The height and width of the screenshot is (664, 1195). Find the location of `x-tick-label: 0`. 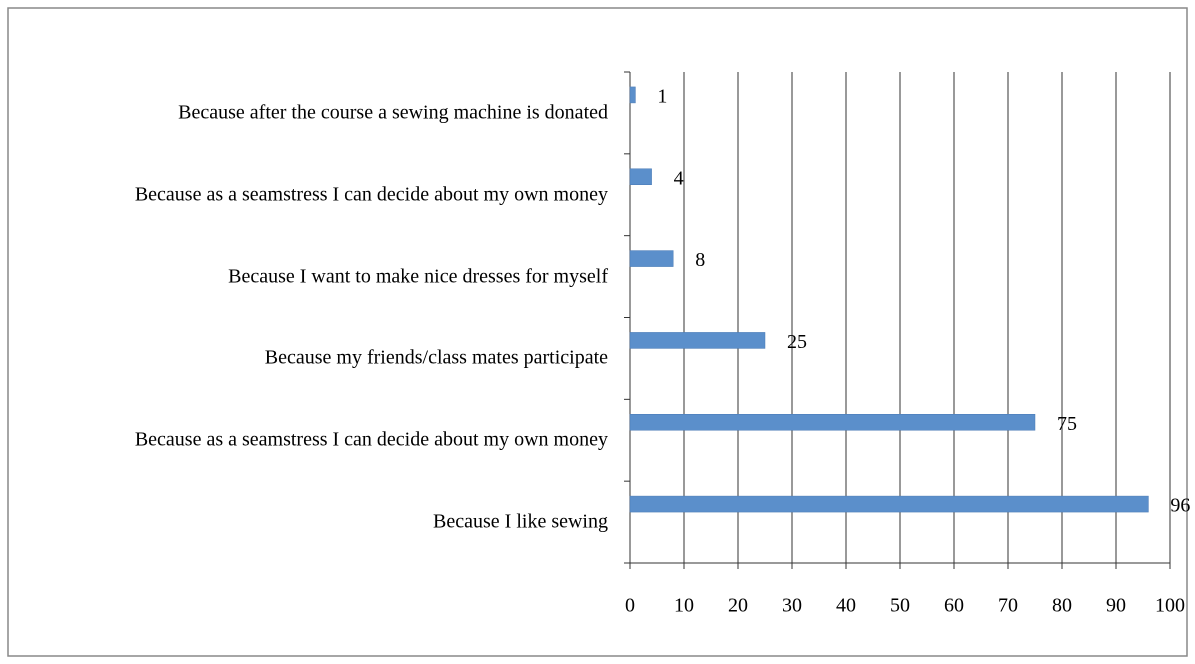

x-tick-label: 0 is located at coordinates (630, 606).